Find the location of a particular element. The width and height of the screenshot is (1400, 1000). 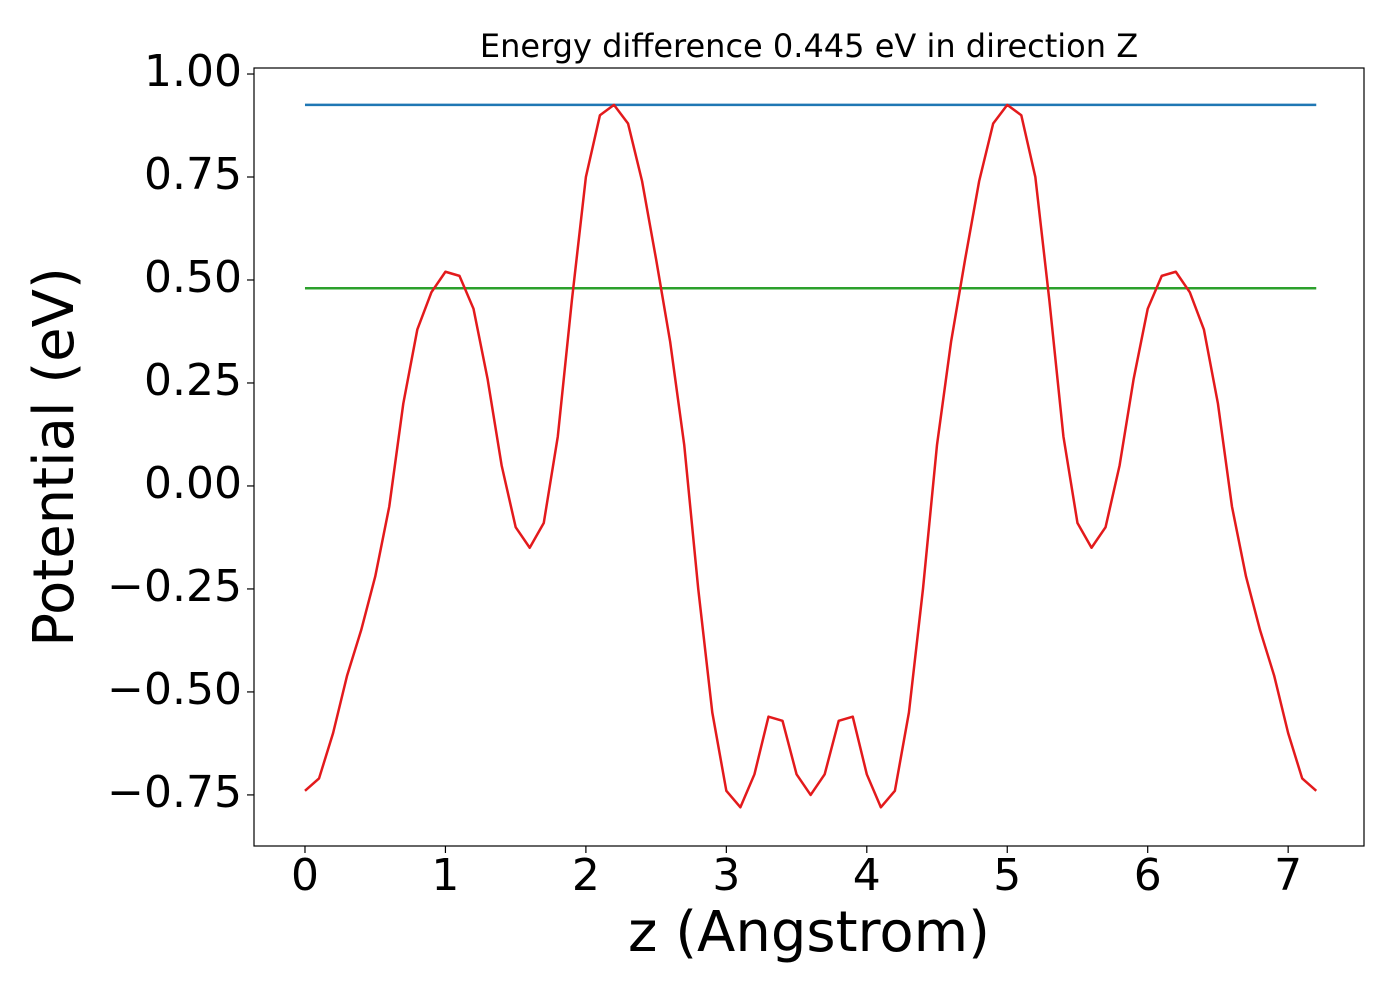

y-tick-label: 0.50 is located at coordinates (193, 277).